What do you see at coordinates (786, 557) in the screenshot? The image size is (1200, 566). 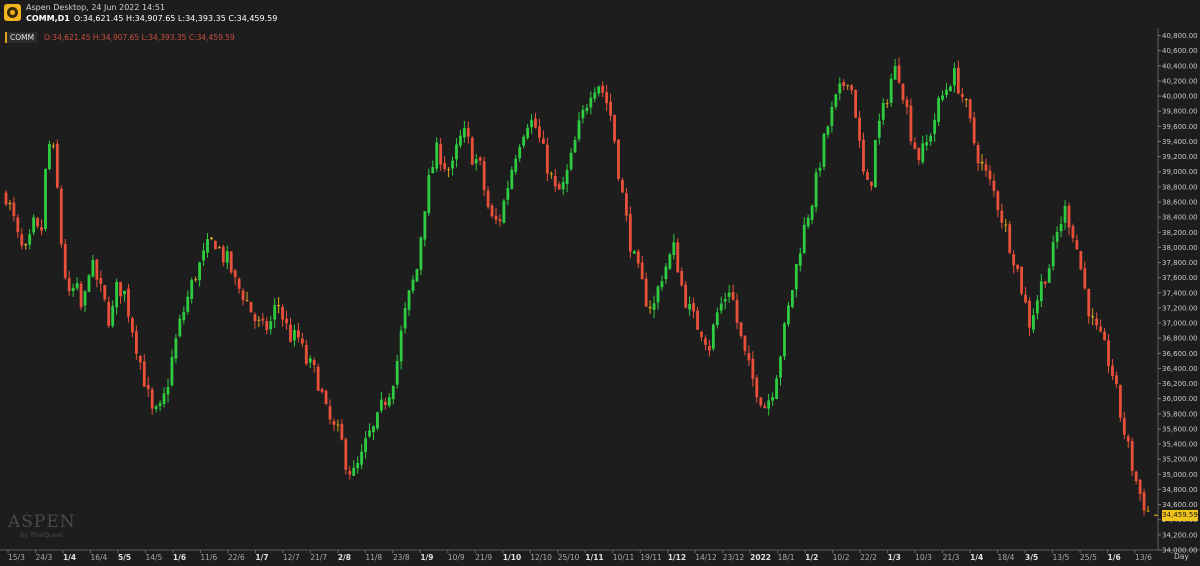 I see `date-tick-label: 18/1` at bounding box center [786, 557].